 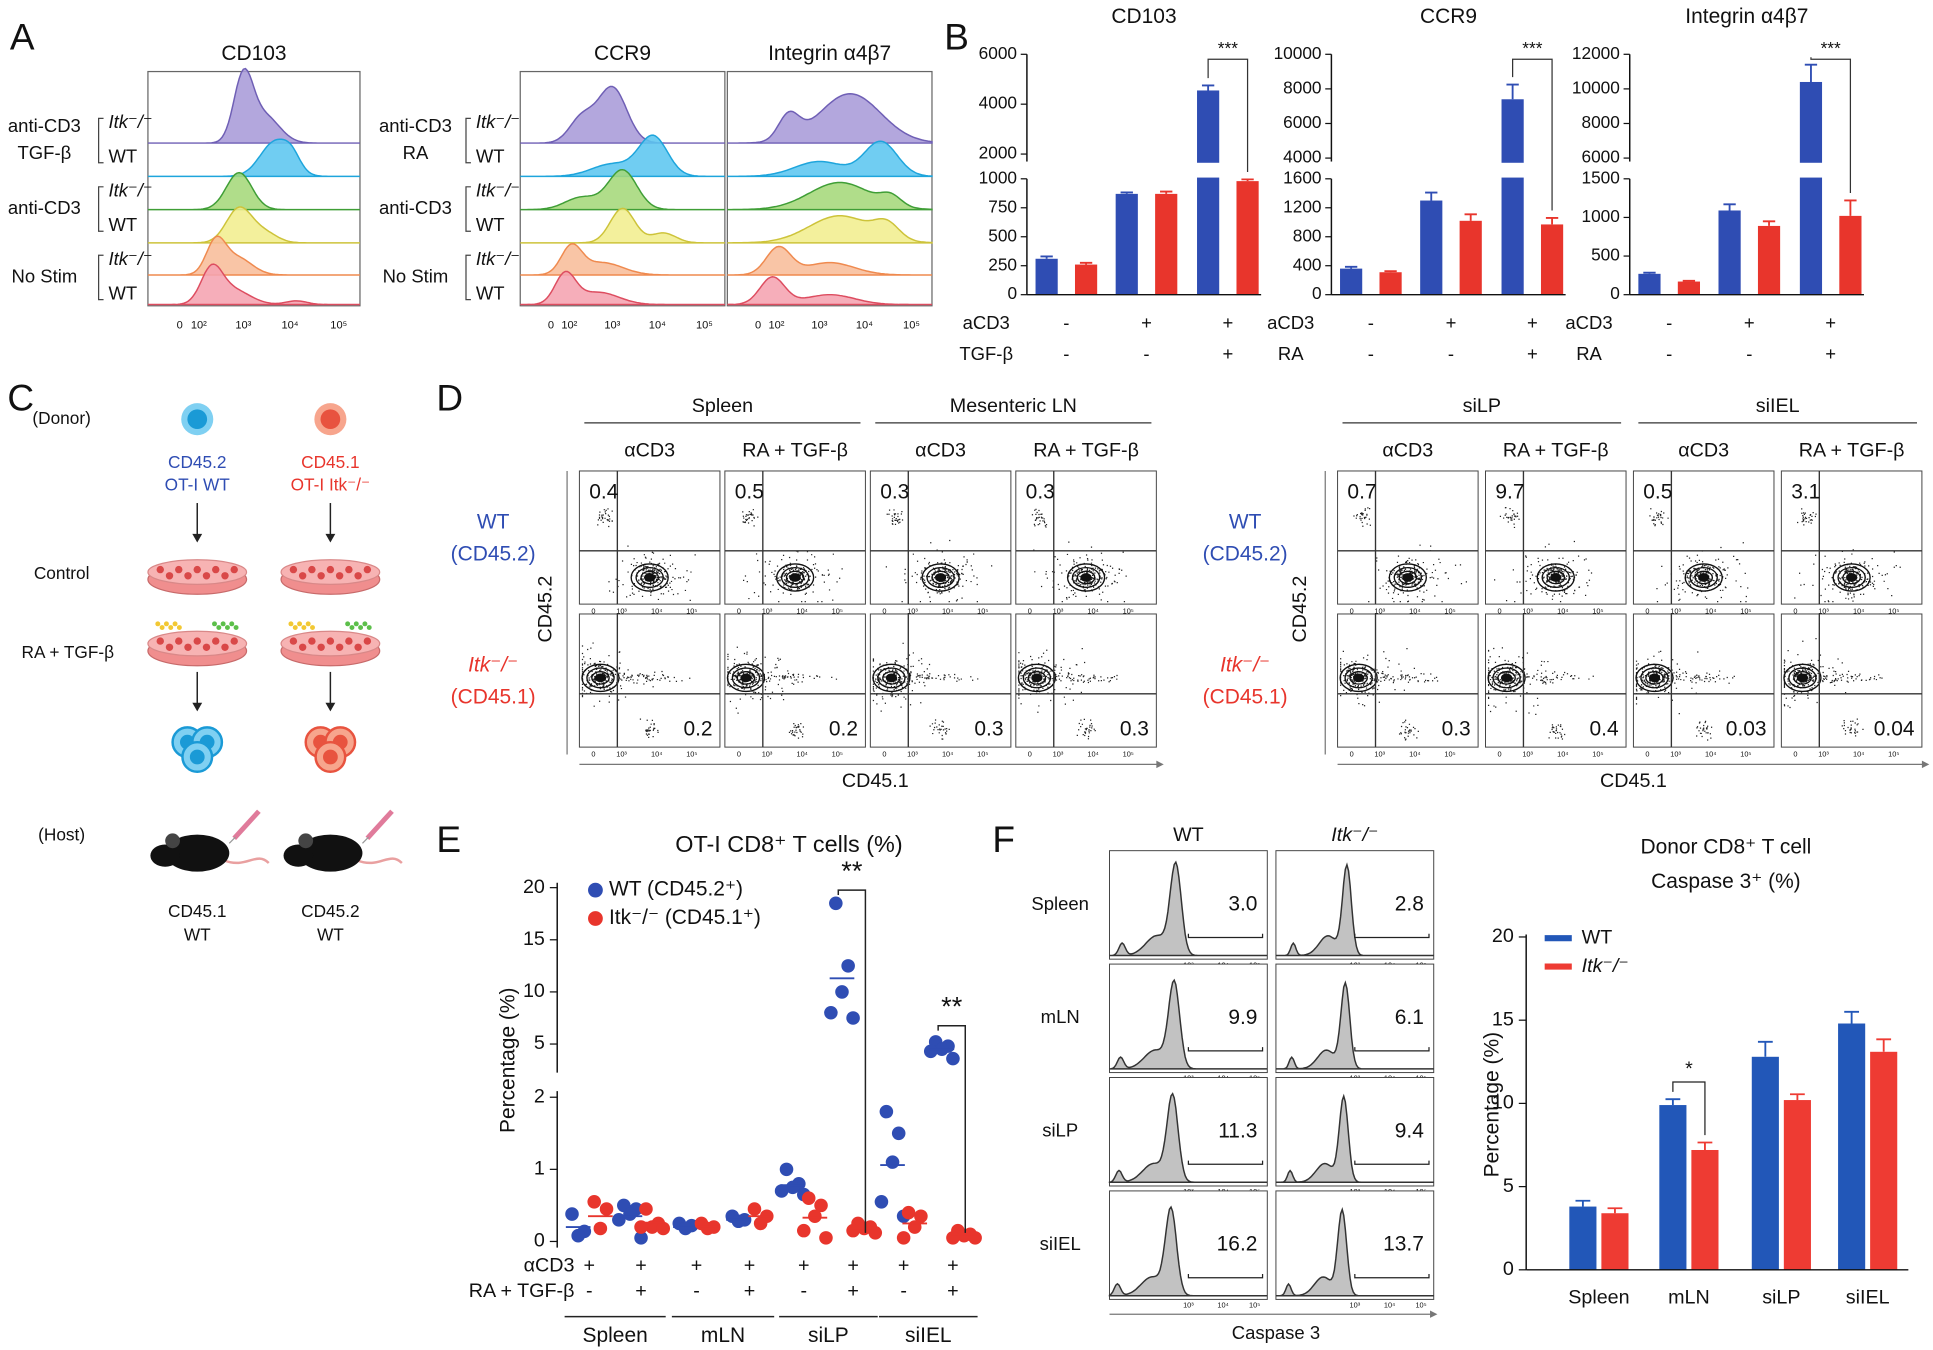 I want to click on error-bar, so click(x=1390, y=271).